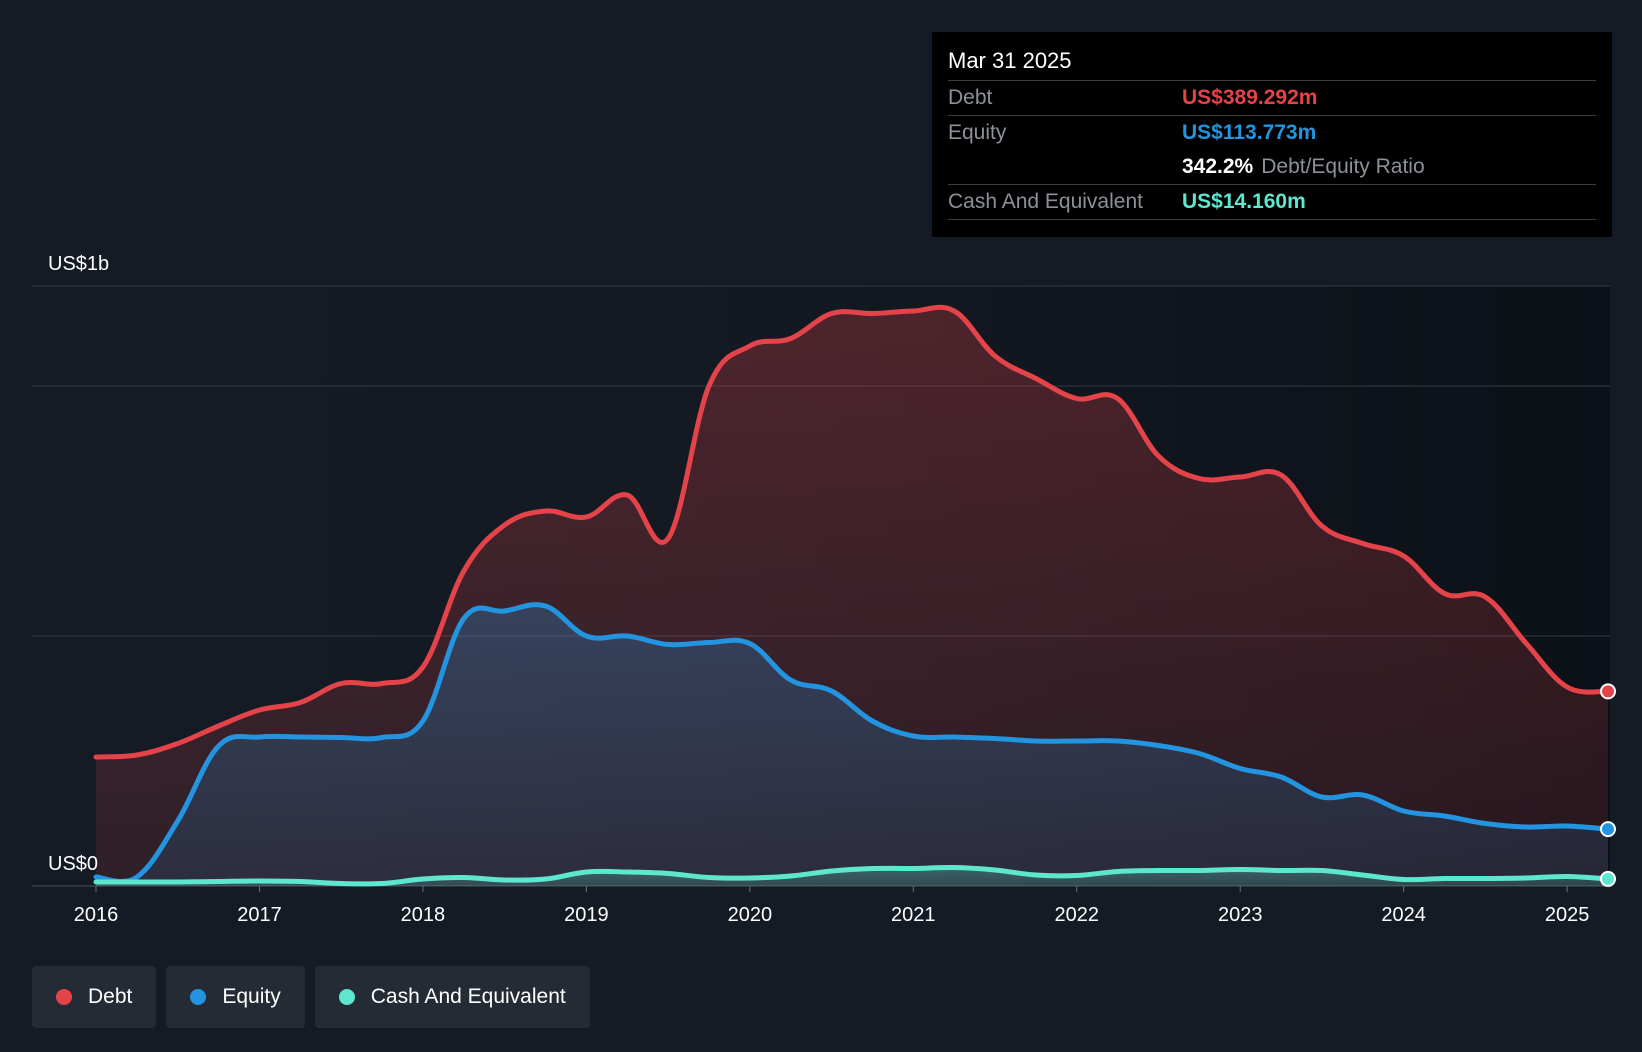 The width and height of the screenshot is (1642, 1052). What do you see at coordinates (311, 997) in the screenshot?
I see `chart-legend: Debt Equity Cash And Equivalent` at bounding box center [311, 997].